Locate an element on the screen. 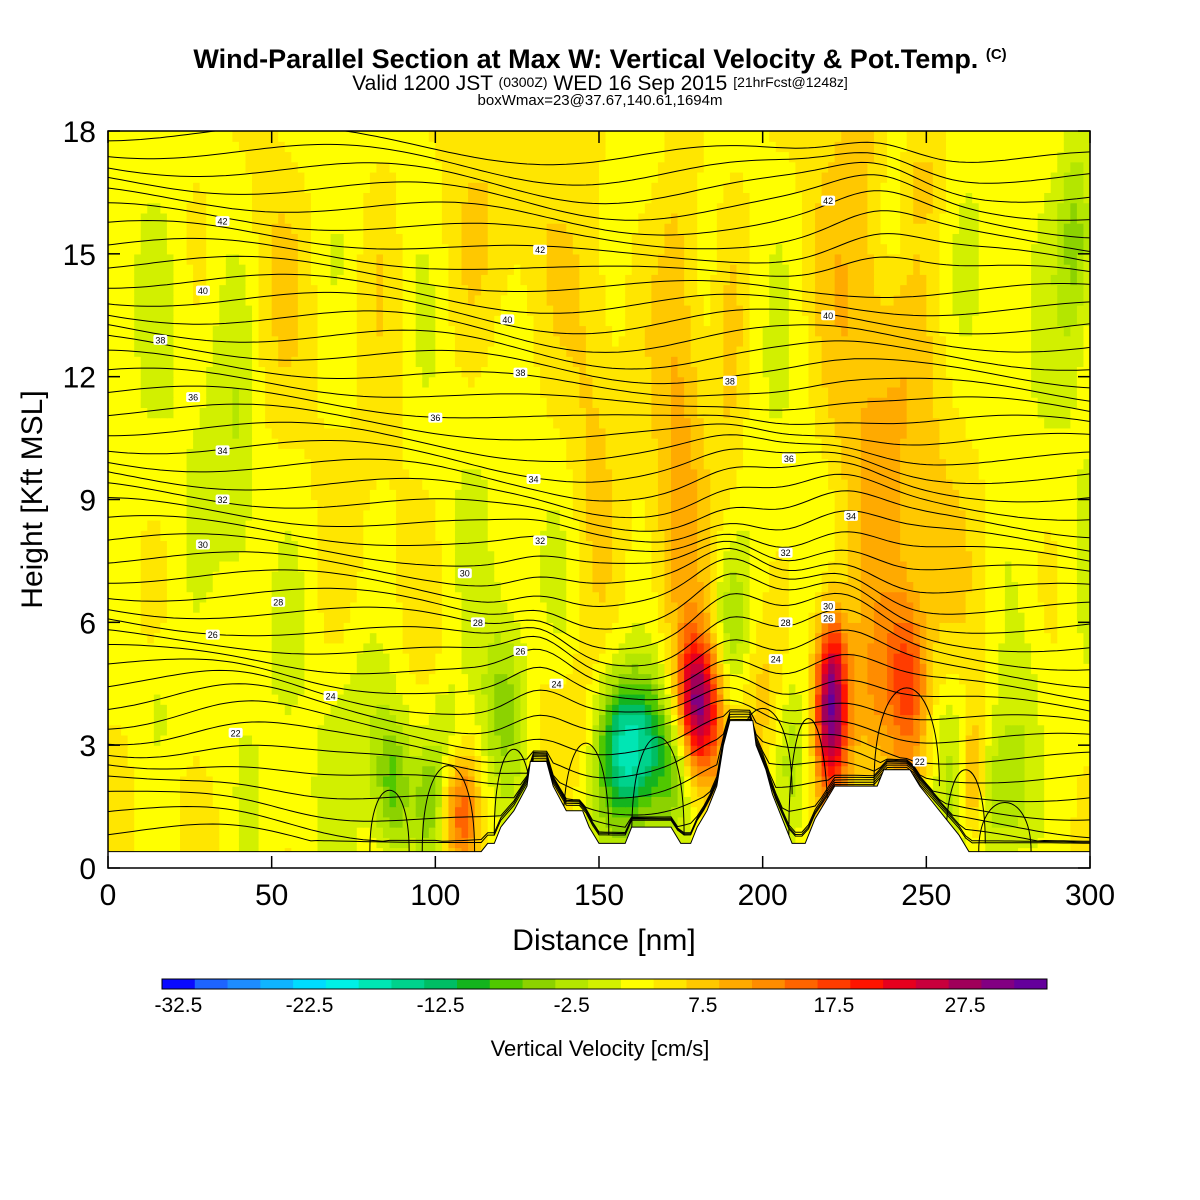 The width and height of the screenshot is (1200, 1200). x-tick-label: 50 is located at coordinates (271, 895).